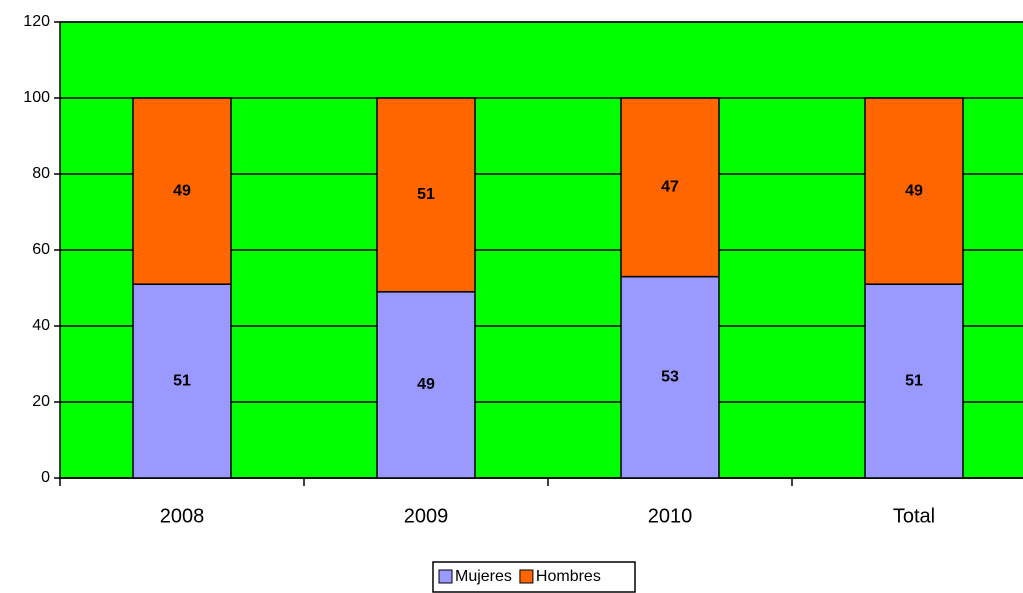  What do you see at coordinates (41, 249) in the screenshot?
I see `y-tick-label: 60` at bounding box center [41, 249].